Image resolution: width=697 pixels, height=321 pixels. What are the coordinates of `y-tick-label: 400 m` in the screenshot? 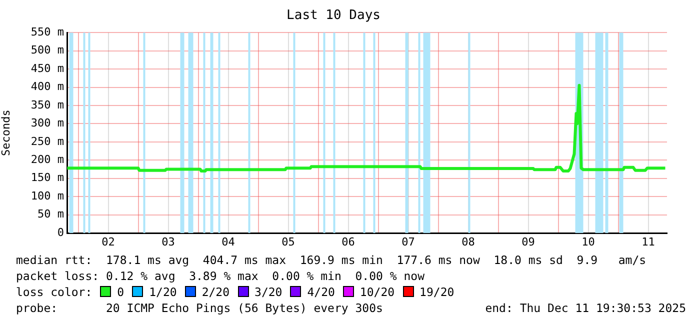 It's located at (47, 87).